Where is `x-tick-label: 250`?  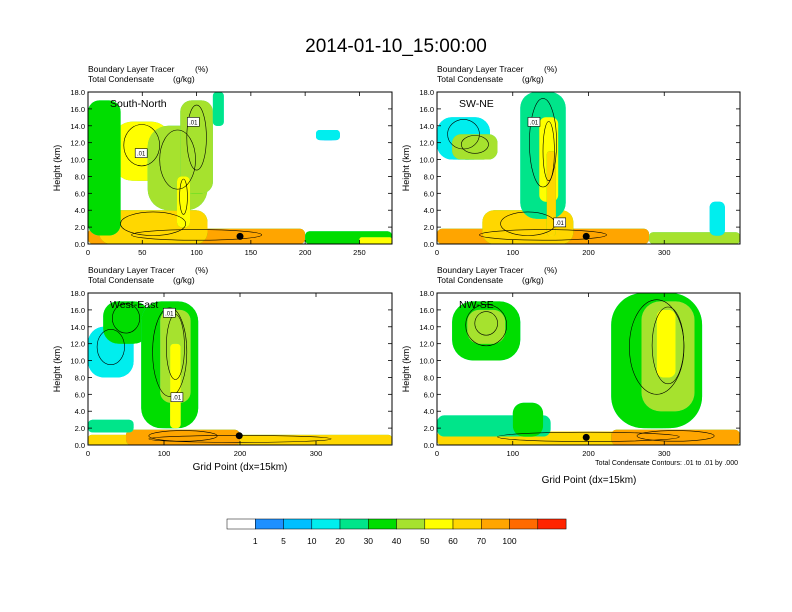 x-tick-label: 250 is located at coordinates (359, 252).